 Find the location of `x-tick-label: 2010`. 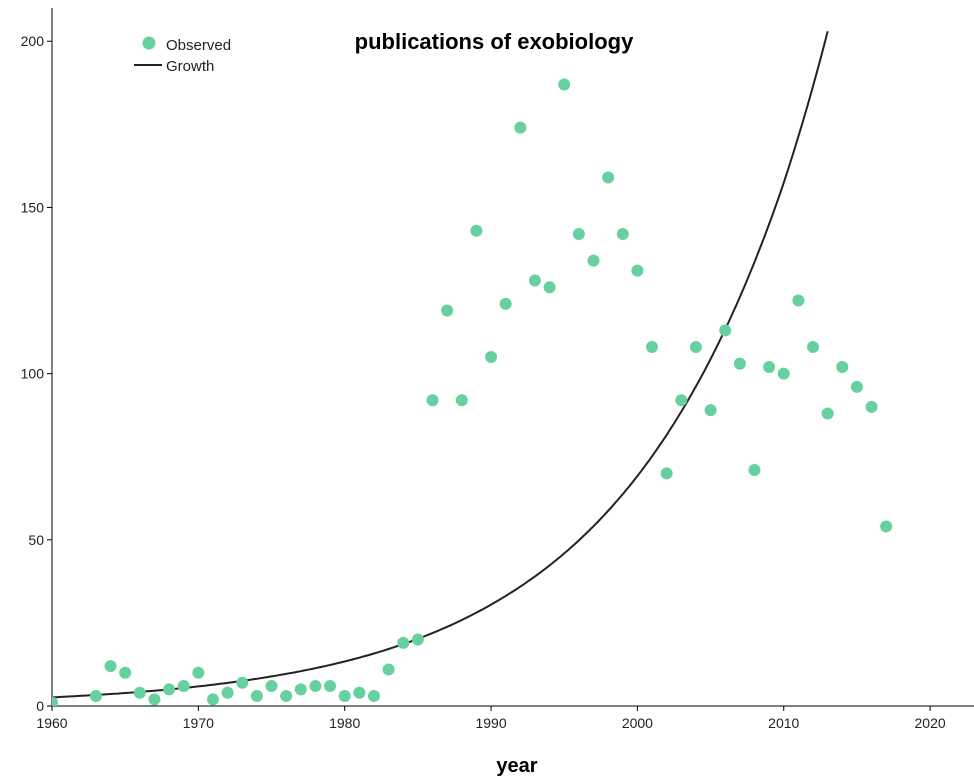

x-tick-label: 2010 is located at coordinates (783, 723).